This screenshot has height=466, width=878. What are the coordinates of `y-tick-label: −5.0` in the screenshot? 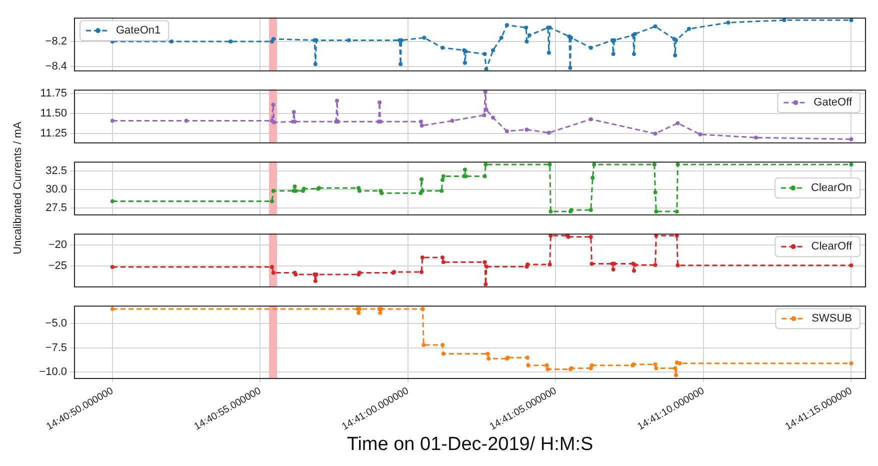 It's located at (56, 324).